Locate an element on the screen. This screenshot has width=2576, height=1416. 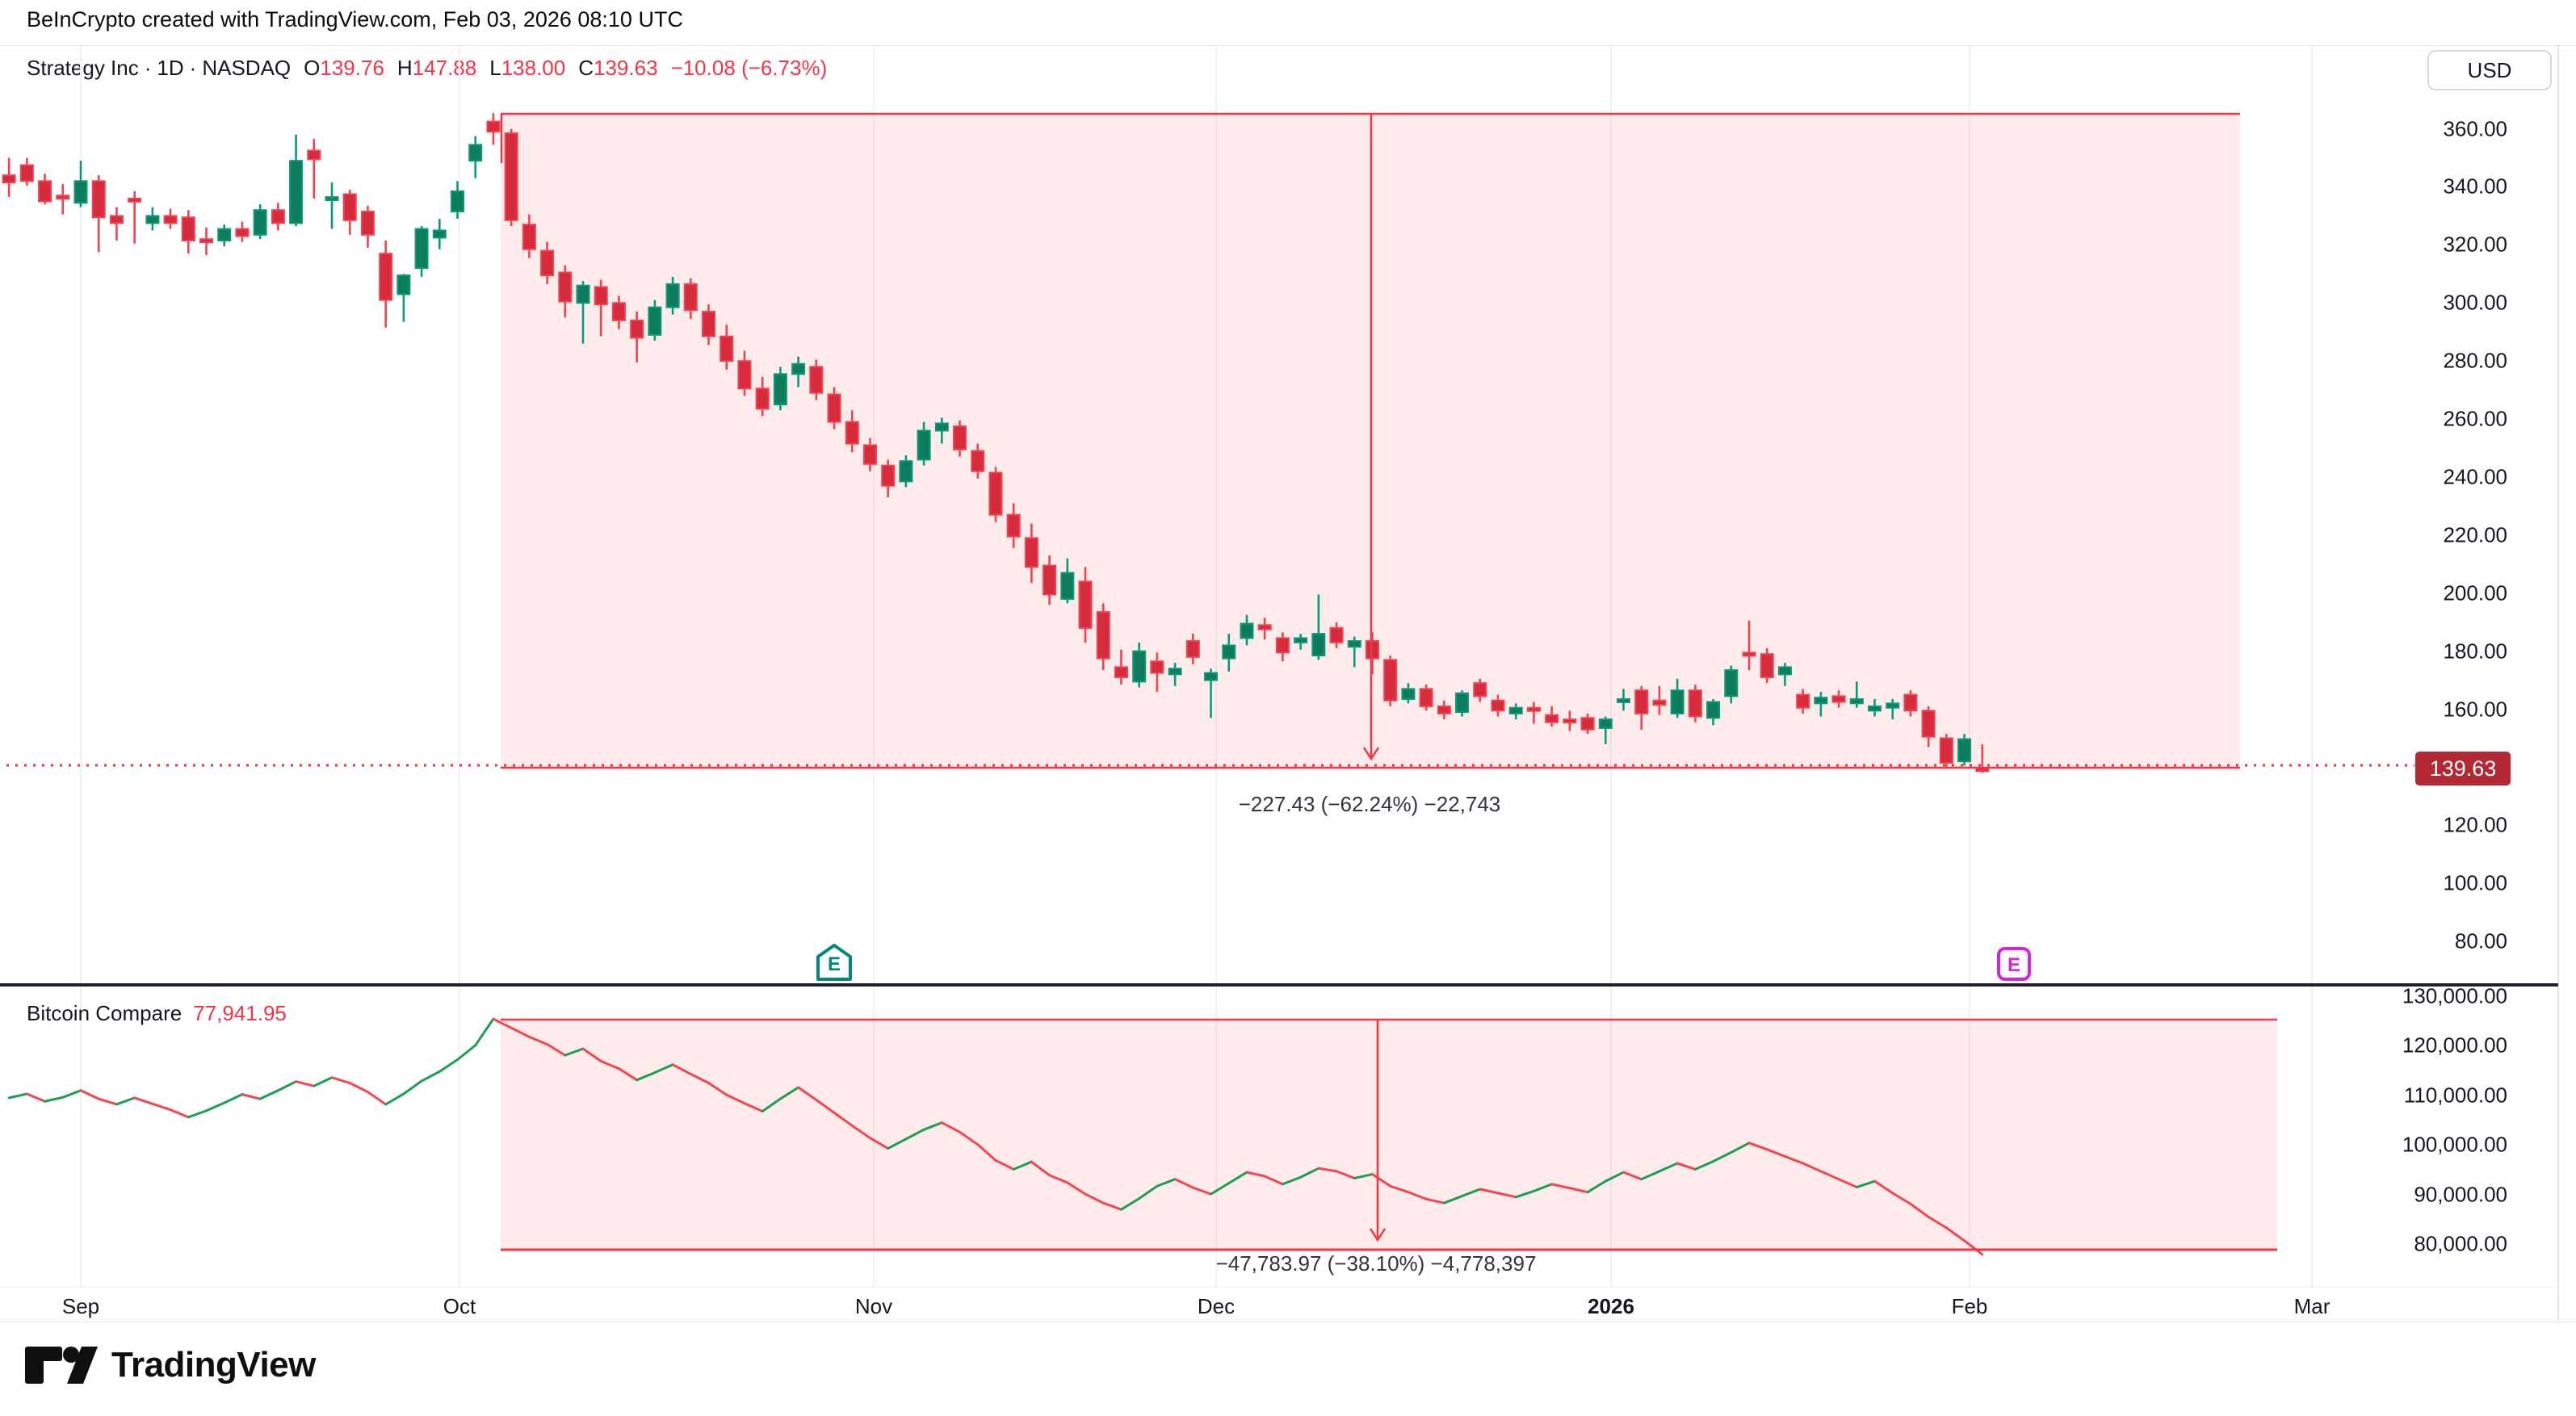
earnings-icon-confirmed: E is located at coordinates (834, 962).